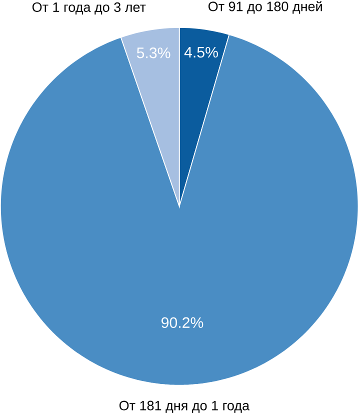 The height and width of the screenshot is (414, 359). I want to click on data-label: 90.2%, so click(183, 322).